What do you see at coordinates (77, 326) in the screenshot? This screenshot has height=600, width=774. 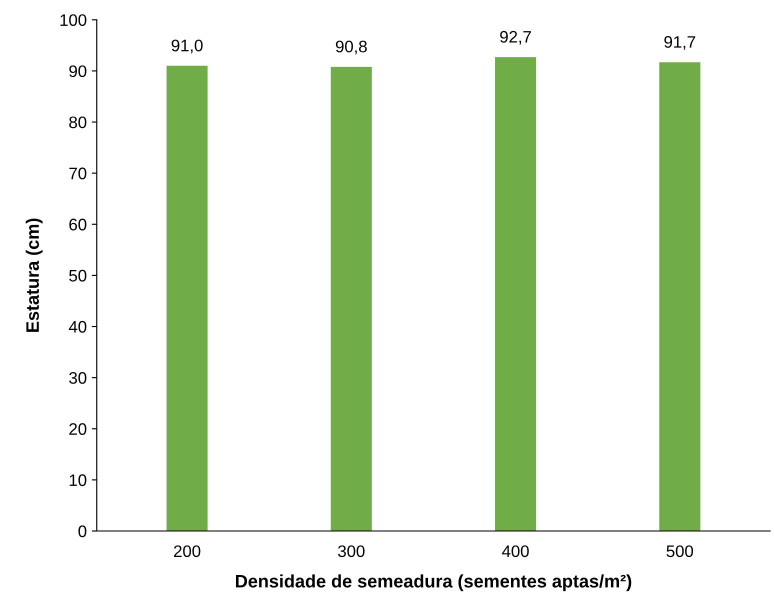 I see `y-tick-label: 40` at bounding box center [77, 326].